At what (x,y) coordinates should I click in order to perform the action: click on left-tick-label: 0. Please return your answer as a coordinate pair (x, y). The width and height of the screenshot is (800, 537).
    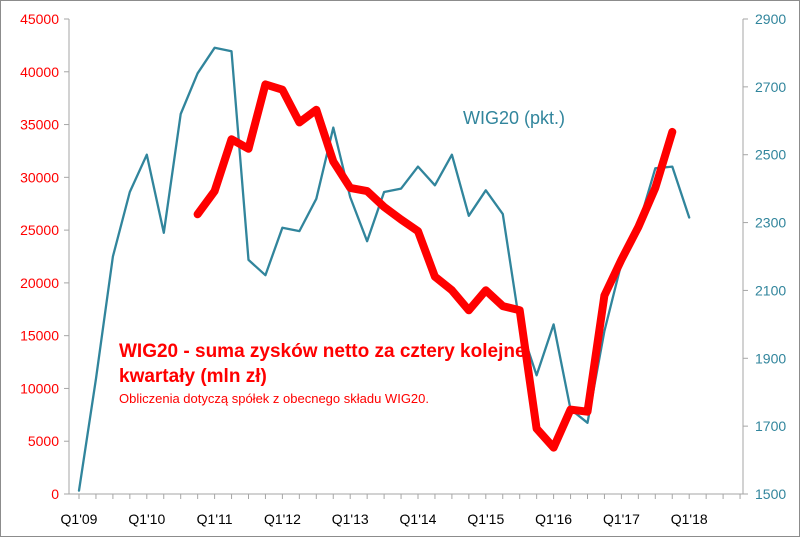
    Looking at the image, I should click on (55, 494).